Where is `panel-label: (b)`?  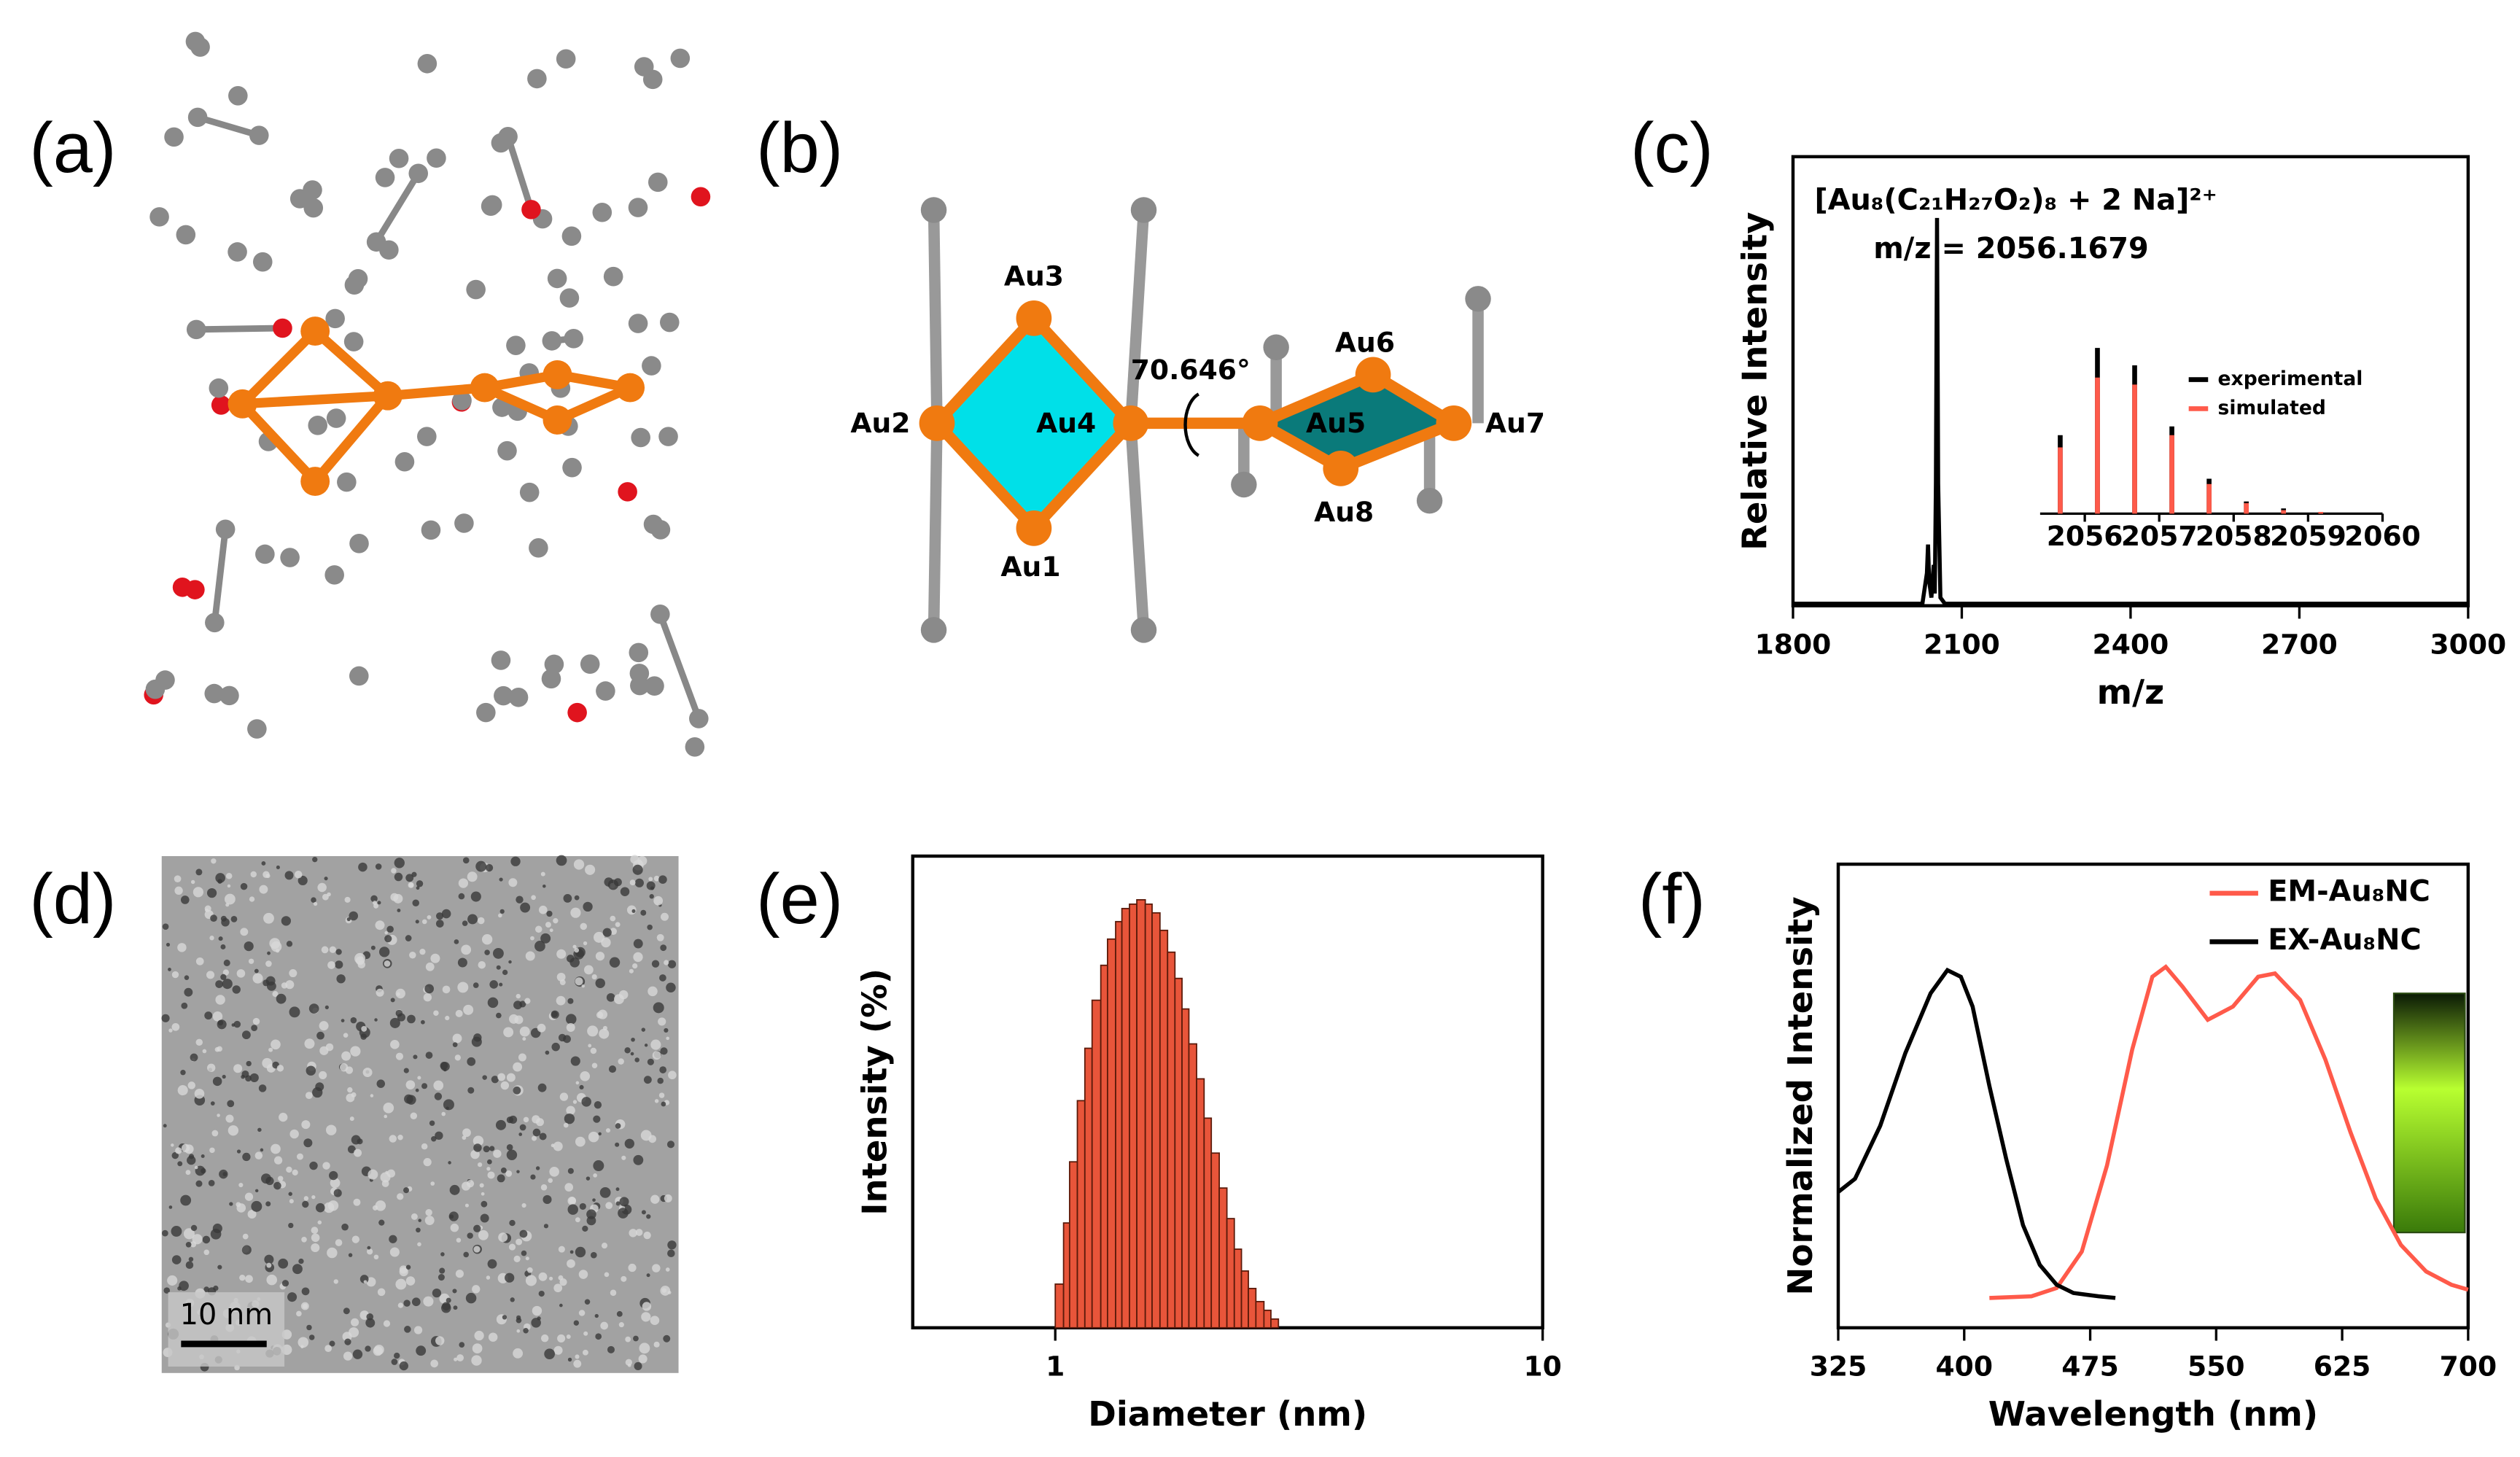
panel-label: (b) is located at coordinates (799, 148).